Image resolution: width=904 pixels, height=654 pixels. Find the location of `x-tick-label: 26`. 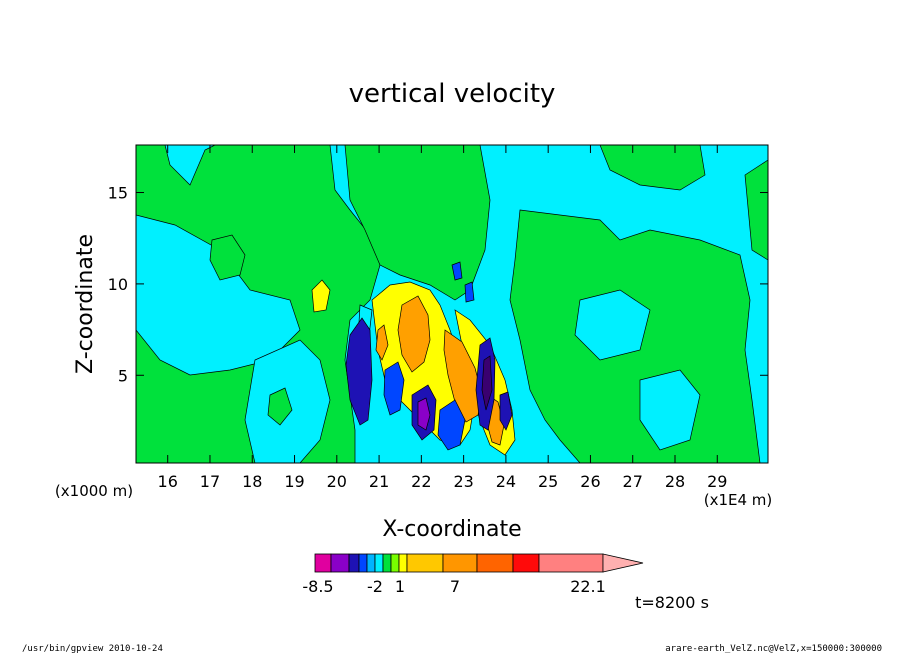

x-tick-label: 26 is located at coordinates (590, 481).